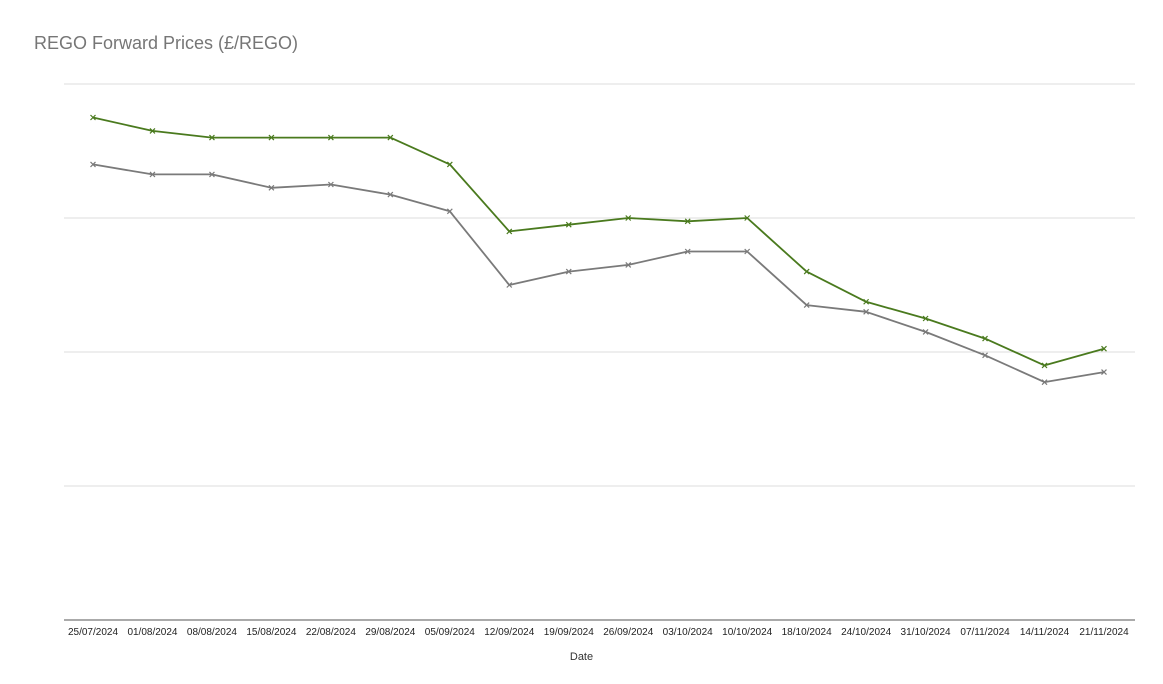  What do you see at coordinates (926, 632) in the screenshot?
I see `x-tick-label: 31/10/2024` at bounding box center [926, 632].